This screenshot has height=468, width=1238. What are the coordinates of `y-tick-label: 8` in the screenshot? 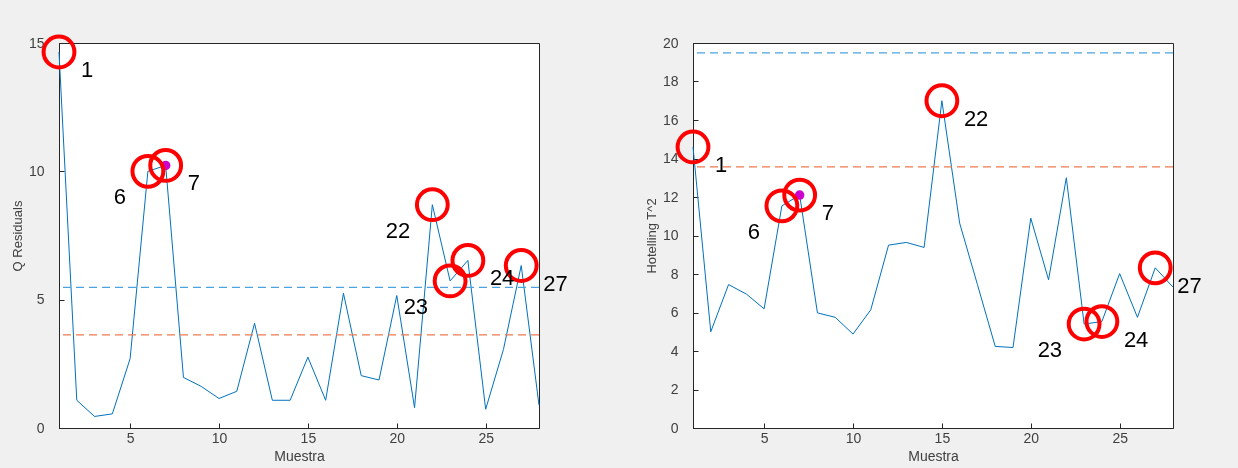 It's located at (674, 273).